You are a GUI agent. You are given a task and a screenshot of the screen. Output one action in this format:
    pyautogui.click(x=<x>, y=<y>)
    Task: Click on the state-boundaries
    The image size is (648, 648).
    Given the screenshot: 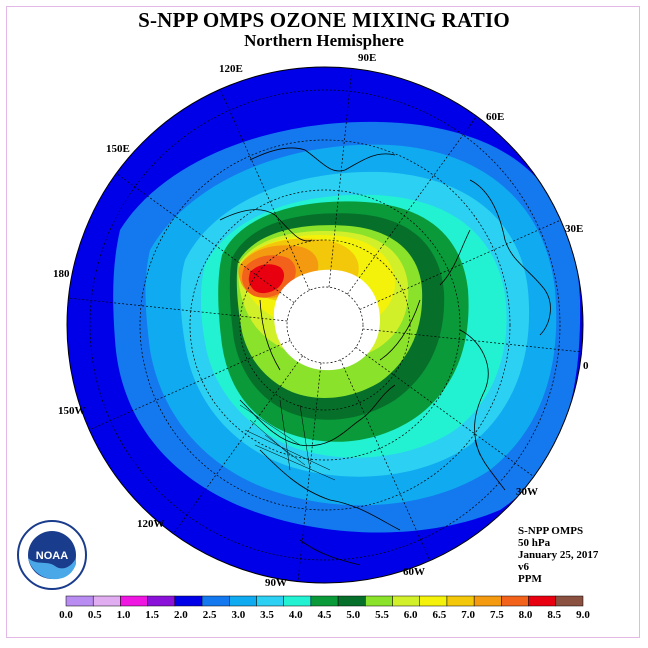 What is the action you would take?
    pyautogui.click(x=287, y=440)
    